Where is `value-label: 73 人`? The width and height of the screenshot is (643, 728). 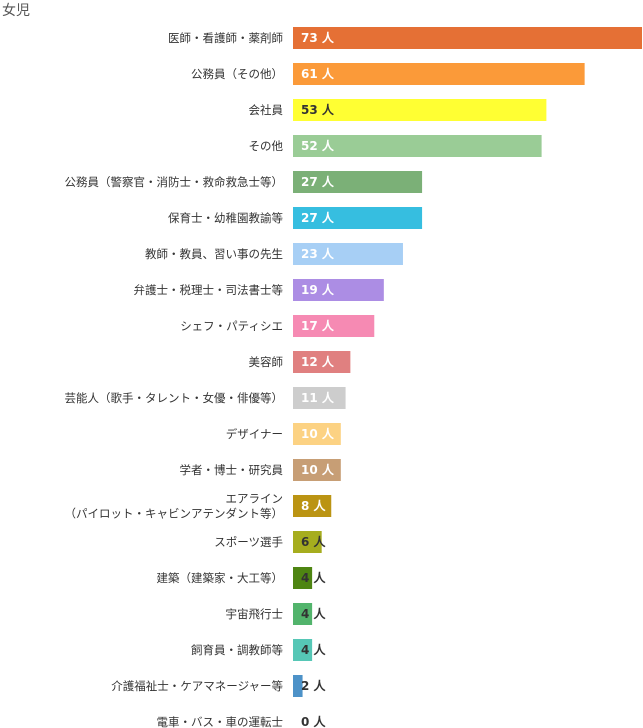 value-label: 73 人 is located at coordinates (318, 37).